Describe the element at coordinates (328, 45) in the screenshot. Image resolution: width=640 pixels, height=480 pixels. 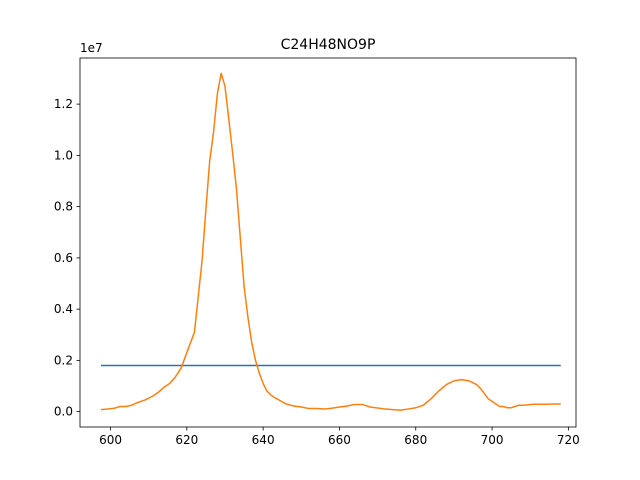
I see `chart-title: C24H48NO9P` at that location.